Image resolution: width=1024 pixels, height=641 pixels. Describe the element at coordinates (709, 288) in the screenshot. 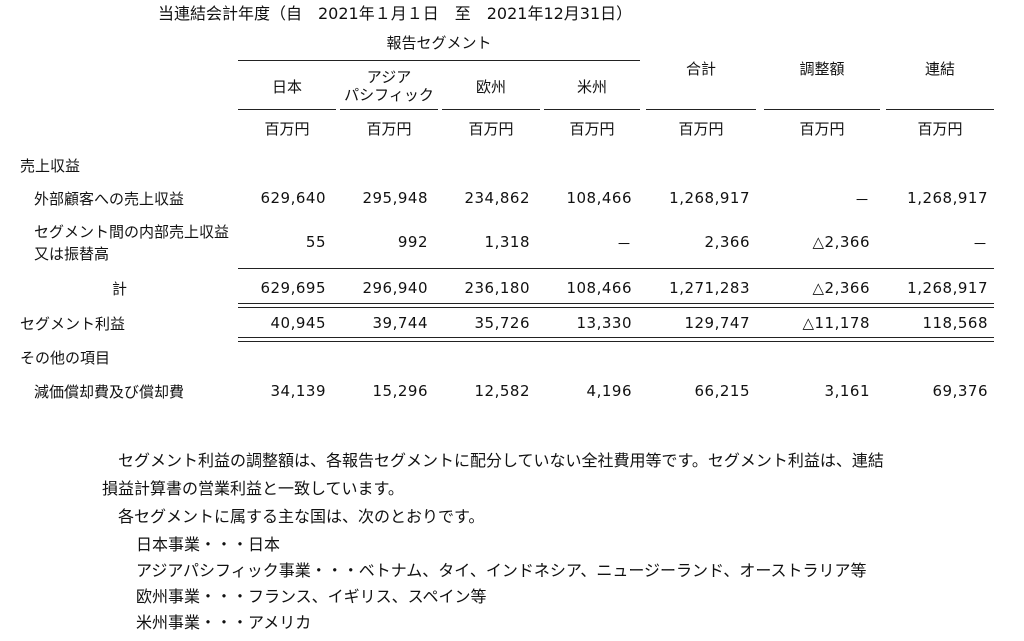

I see `cell-value: 1,271,283` at that location.